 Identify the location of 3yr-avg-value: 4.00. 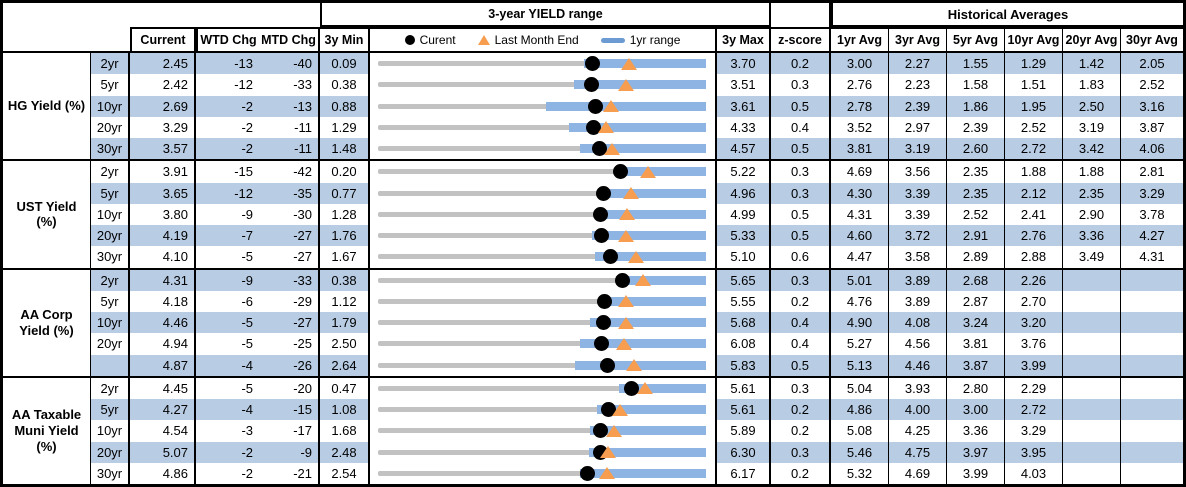
(918, 410).